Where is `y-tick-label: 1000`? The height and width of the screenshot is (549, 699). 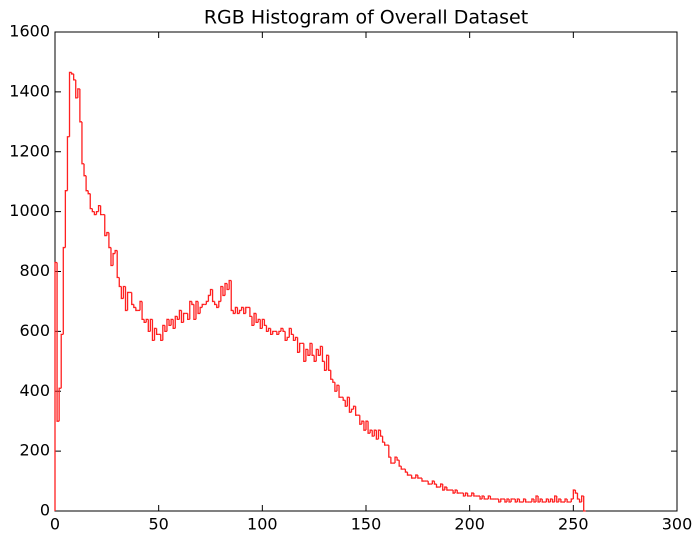 y-tick-label: 1000 is located at coordinates (29, 210).